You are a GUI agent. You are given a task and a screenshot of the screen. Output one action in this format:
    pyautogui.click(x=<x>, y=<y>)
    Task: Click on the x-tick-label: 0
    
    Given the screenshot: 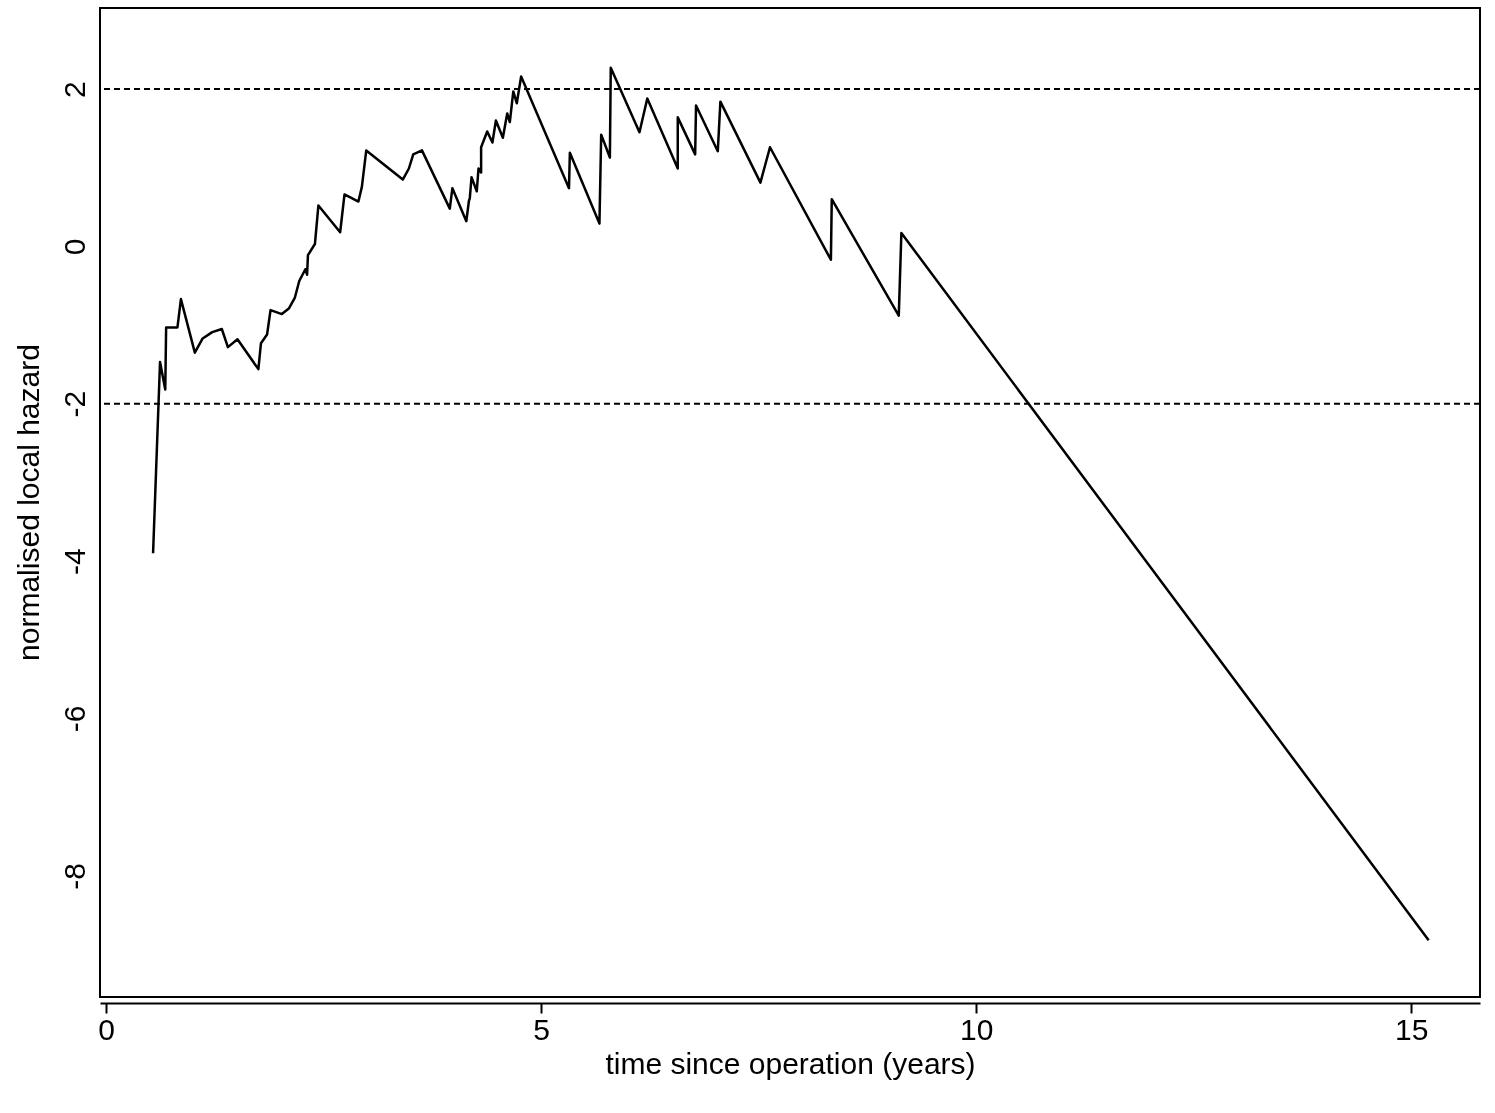 What is the action you would take?
    pyautogui.click(x=106, y=1029)
    